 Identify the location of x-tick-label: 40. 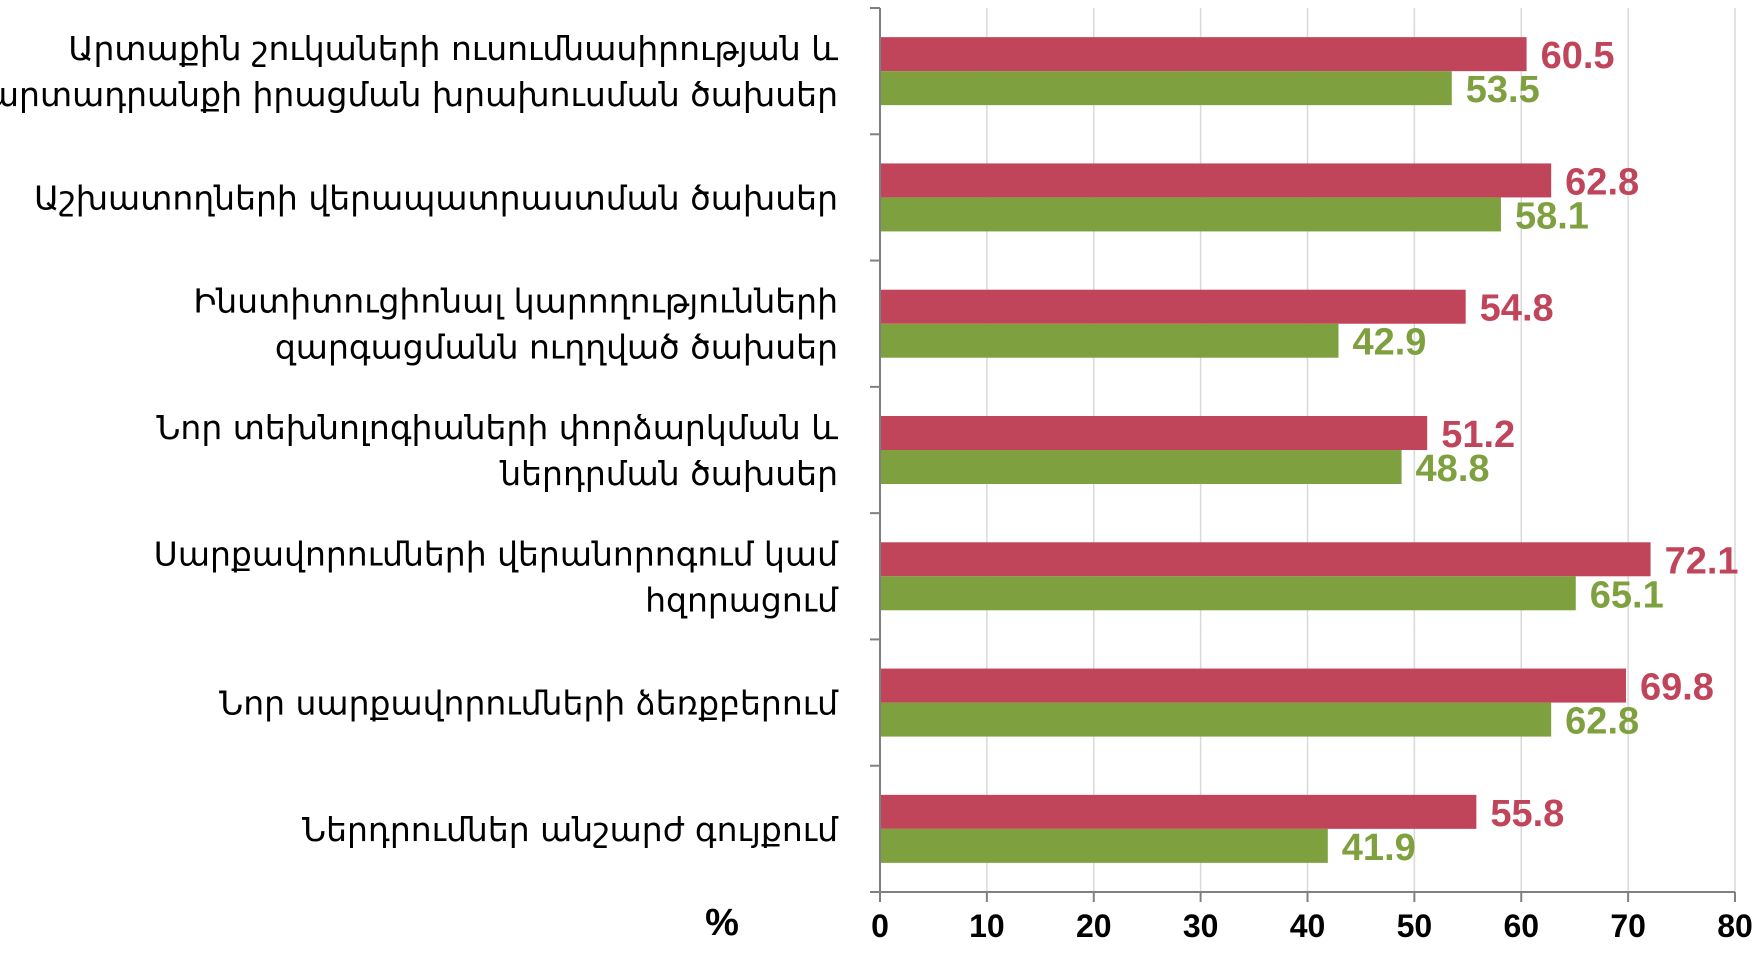
(1308, 926).